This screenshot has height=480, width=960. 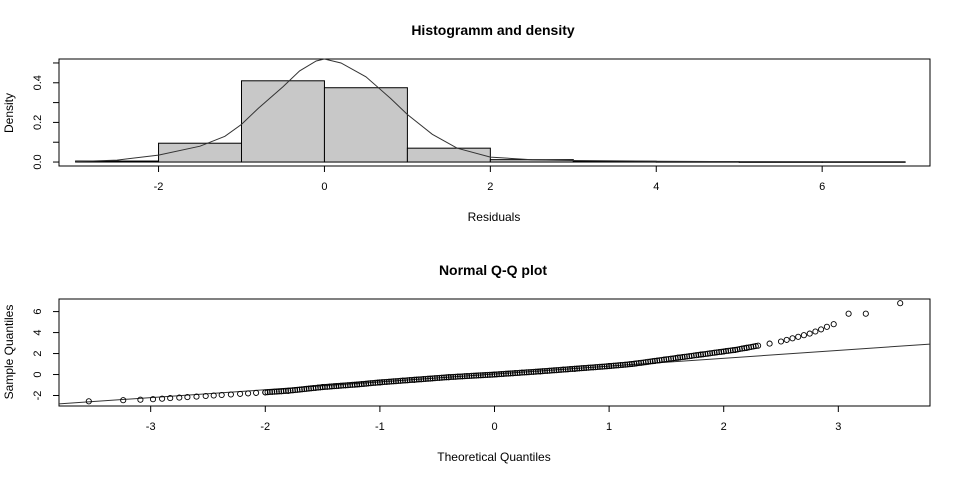 I want to click on histogram-title: Histogramm and density, so click(x=493, y=30).